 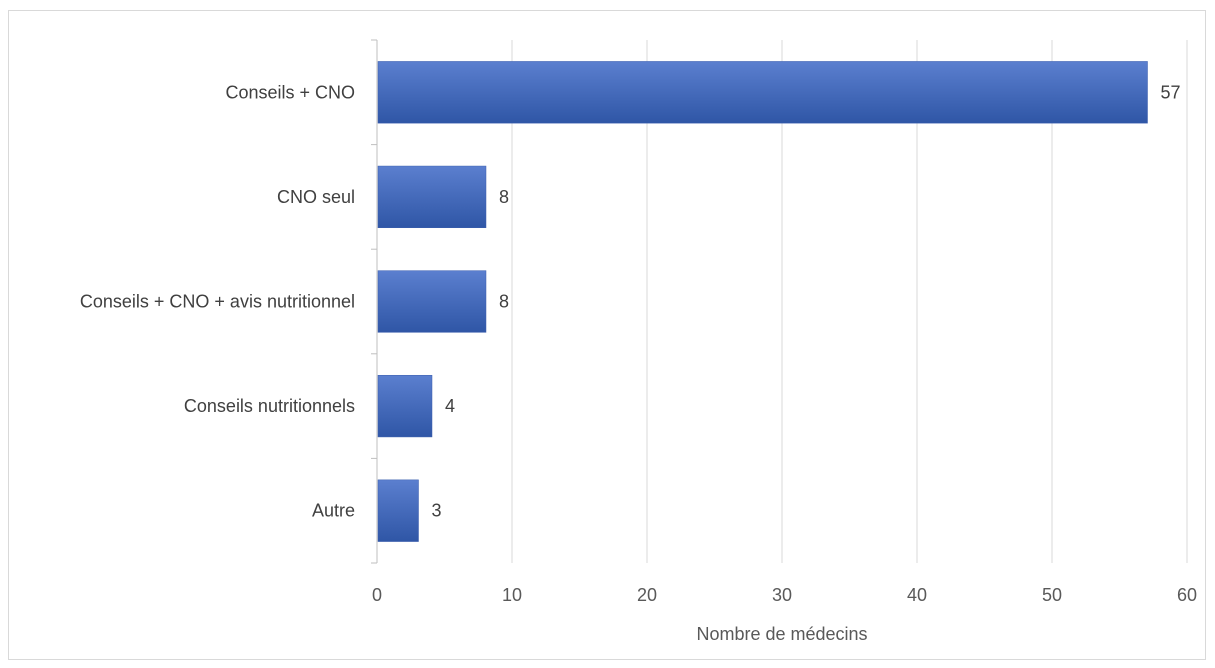 I want to click on data-label: 4, so click(x=450, y=406).